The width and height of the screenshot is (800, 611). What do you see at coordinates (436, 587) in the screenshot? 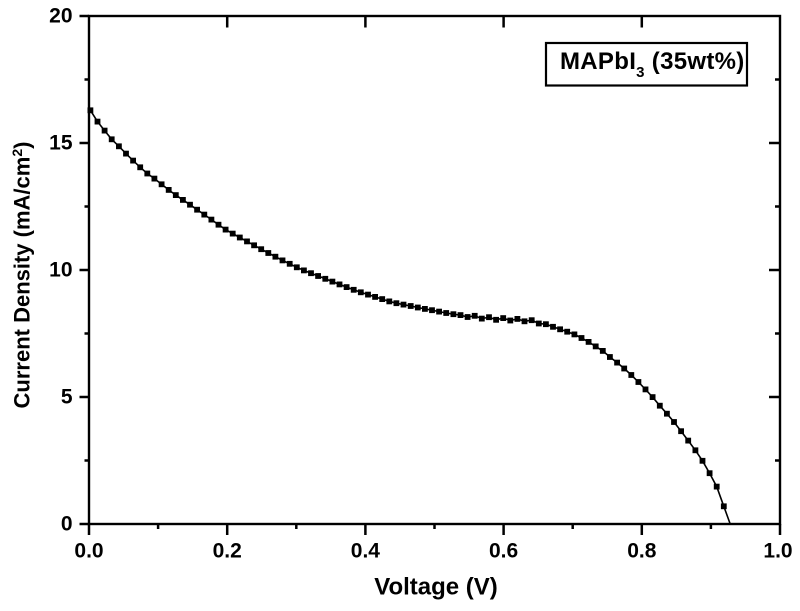
I see `svg-text: Voltage (V)` at bounding box center [436, 587].